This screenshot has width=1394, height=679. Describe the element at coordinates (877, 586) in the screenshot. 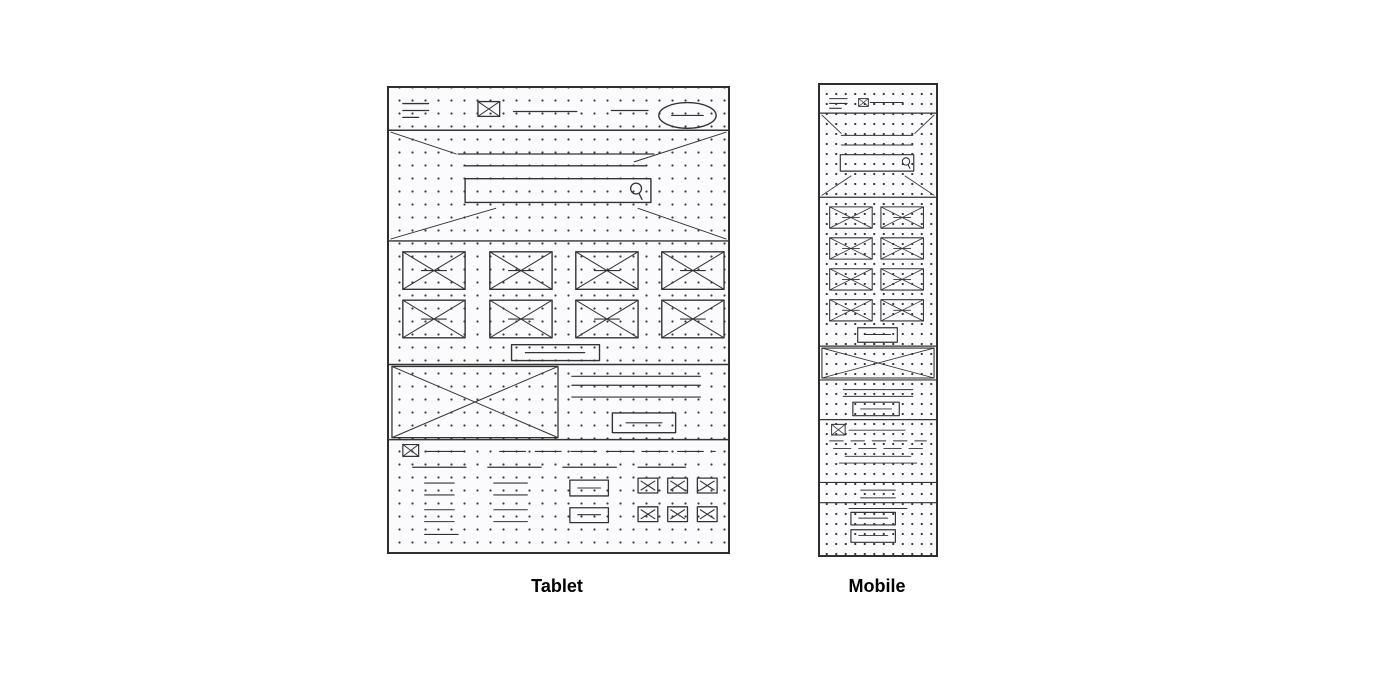

I see `mobile-caption: Mobile` at that location.